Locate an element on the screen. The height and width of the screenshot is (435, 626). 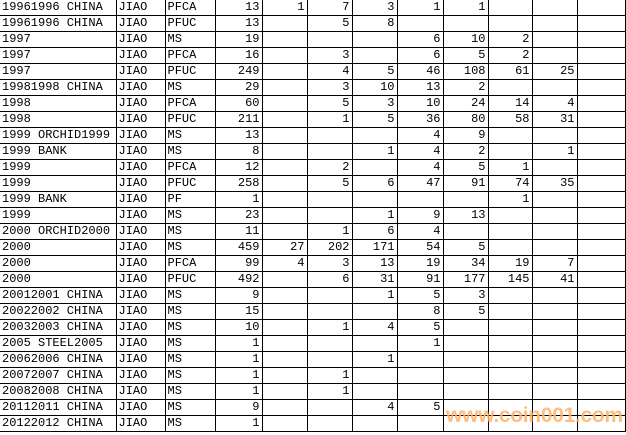
cell-c4: PFCA is located at coordinates (190, 55).